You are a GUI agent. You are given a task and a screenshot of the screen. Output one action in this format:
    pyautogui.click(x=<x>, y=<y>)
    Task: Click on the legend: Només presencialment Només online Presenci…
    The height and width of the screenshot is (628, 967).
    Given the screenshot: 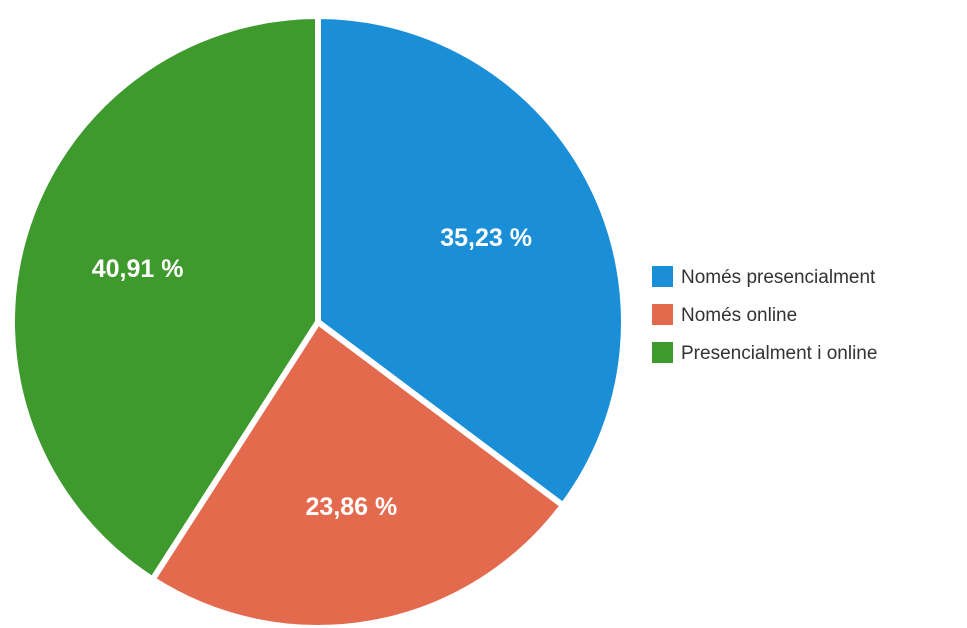 What is the action you would take?
    pyautogui.click(x=764, y=315)
    